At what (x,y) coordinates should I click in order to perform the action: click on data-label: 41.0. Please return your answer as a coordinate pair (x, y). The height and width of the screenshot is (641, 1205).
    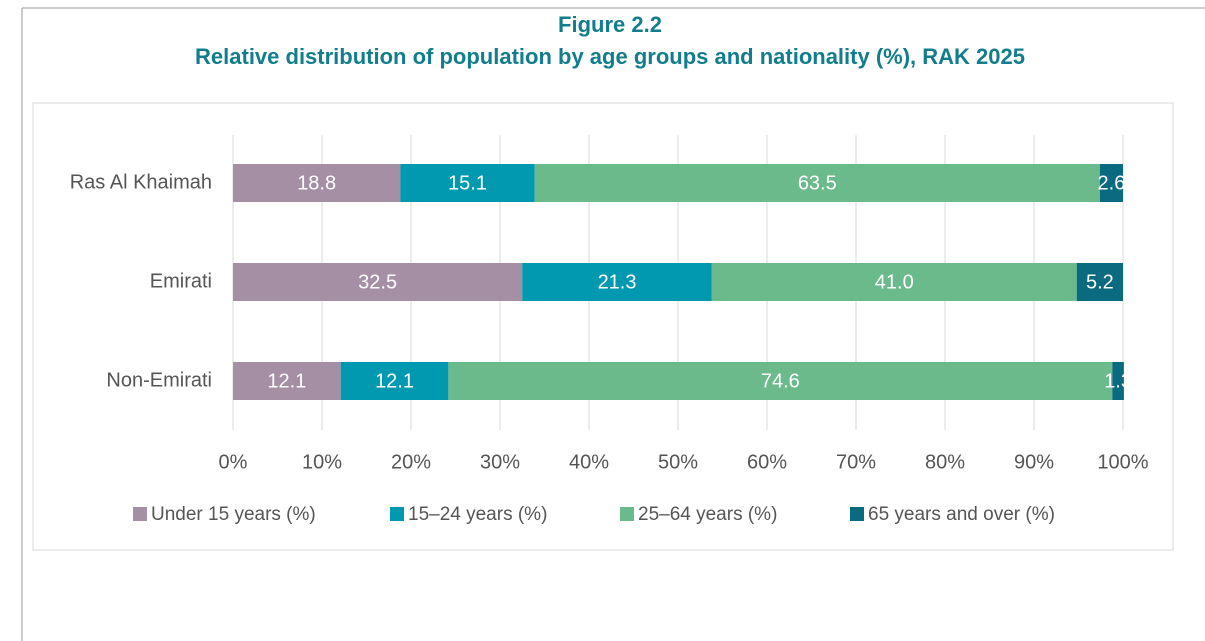
    Looking at the image, I should click on (894, 282).